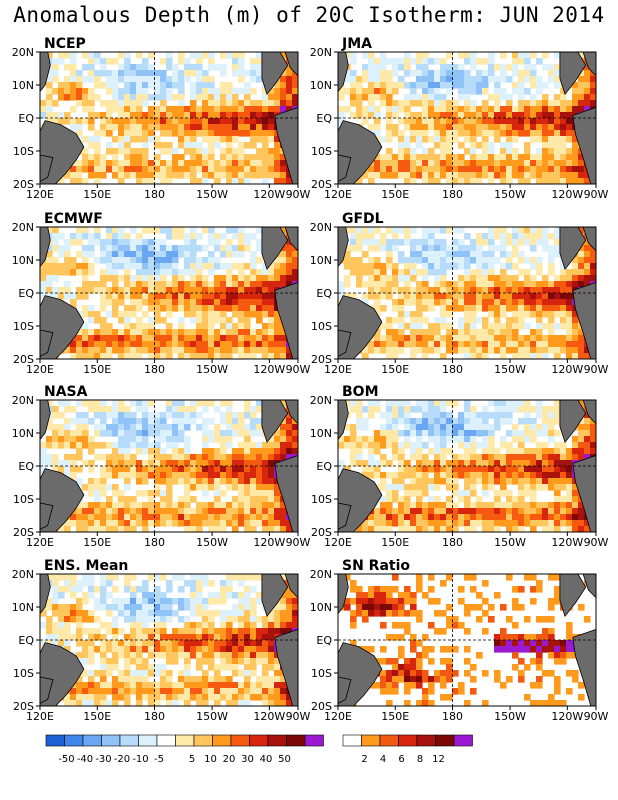 Image resolution: width=618 pixels, height=800 pixels. What do you see at coordinates (192, 759) in the screenshot?
I see `colorbar-label: 5` at bounding box center [192, 759].